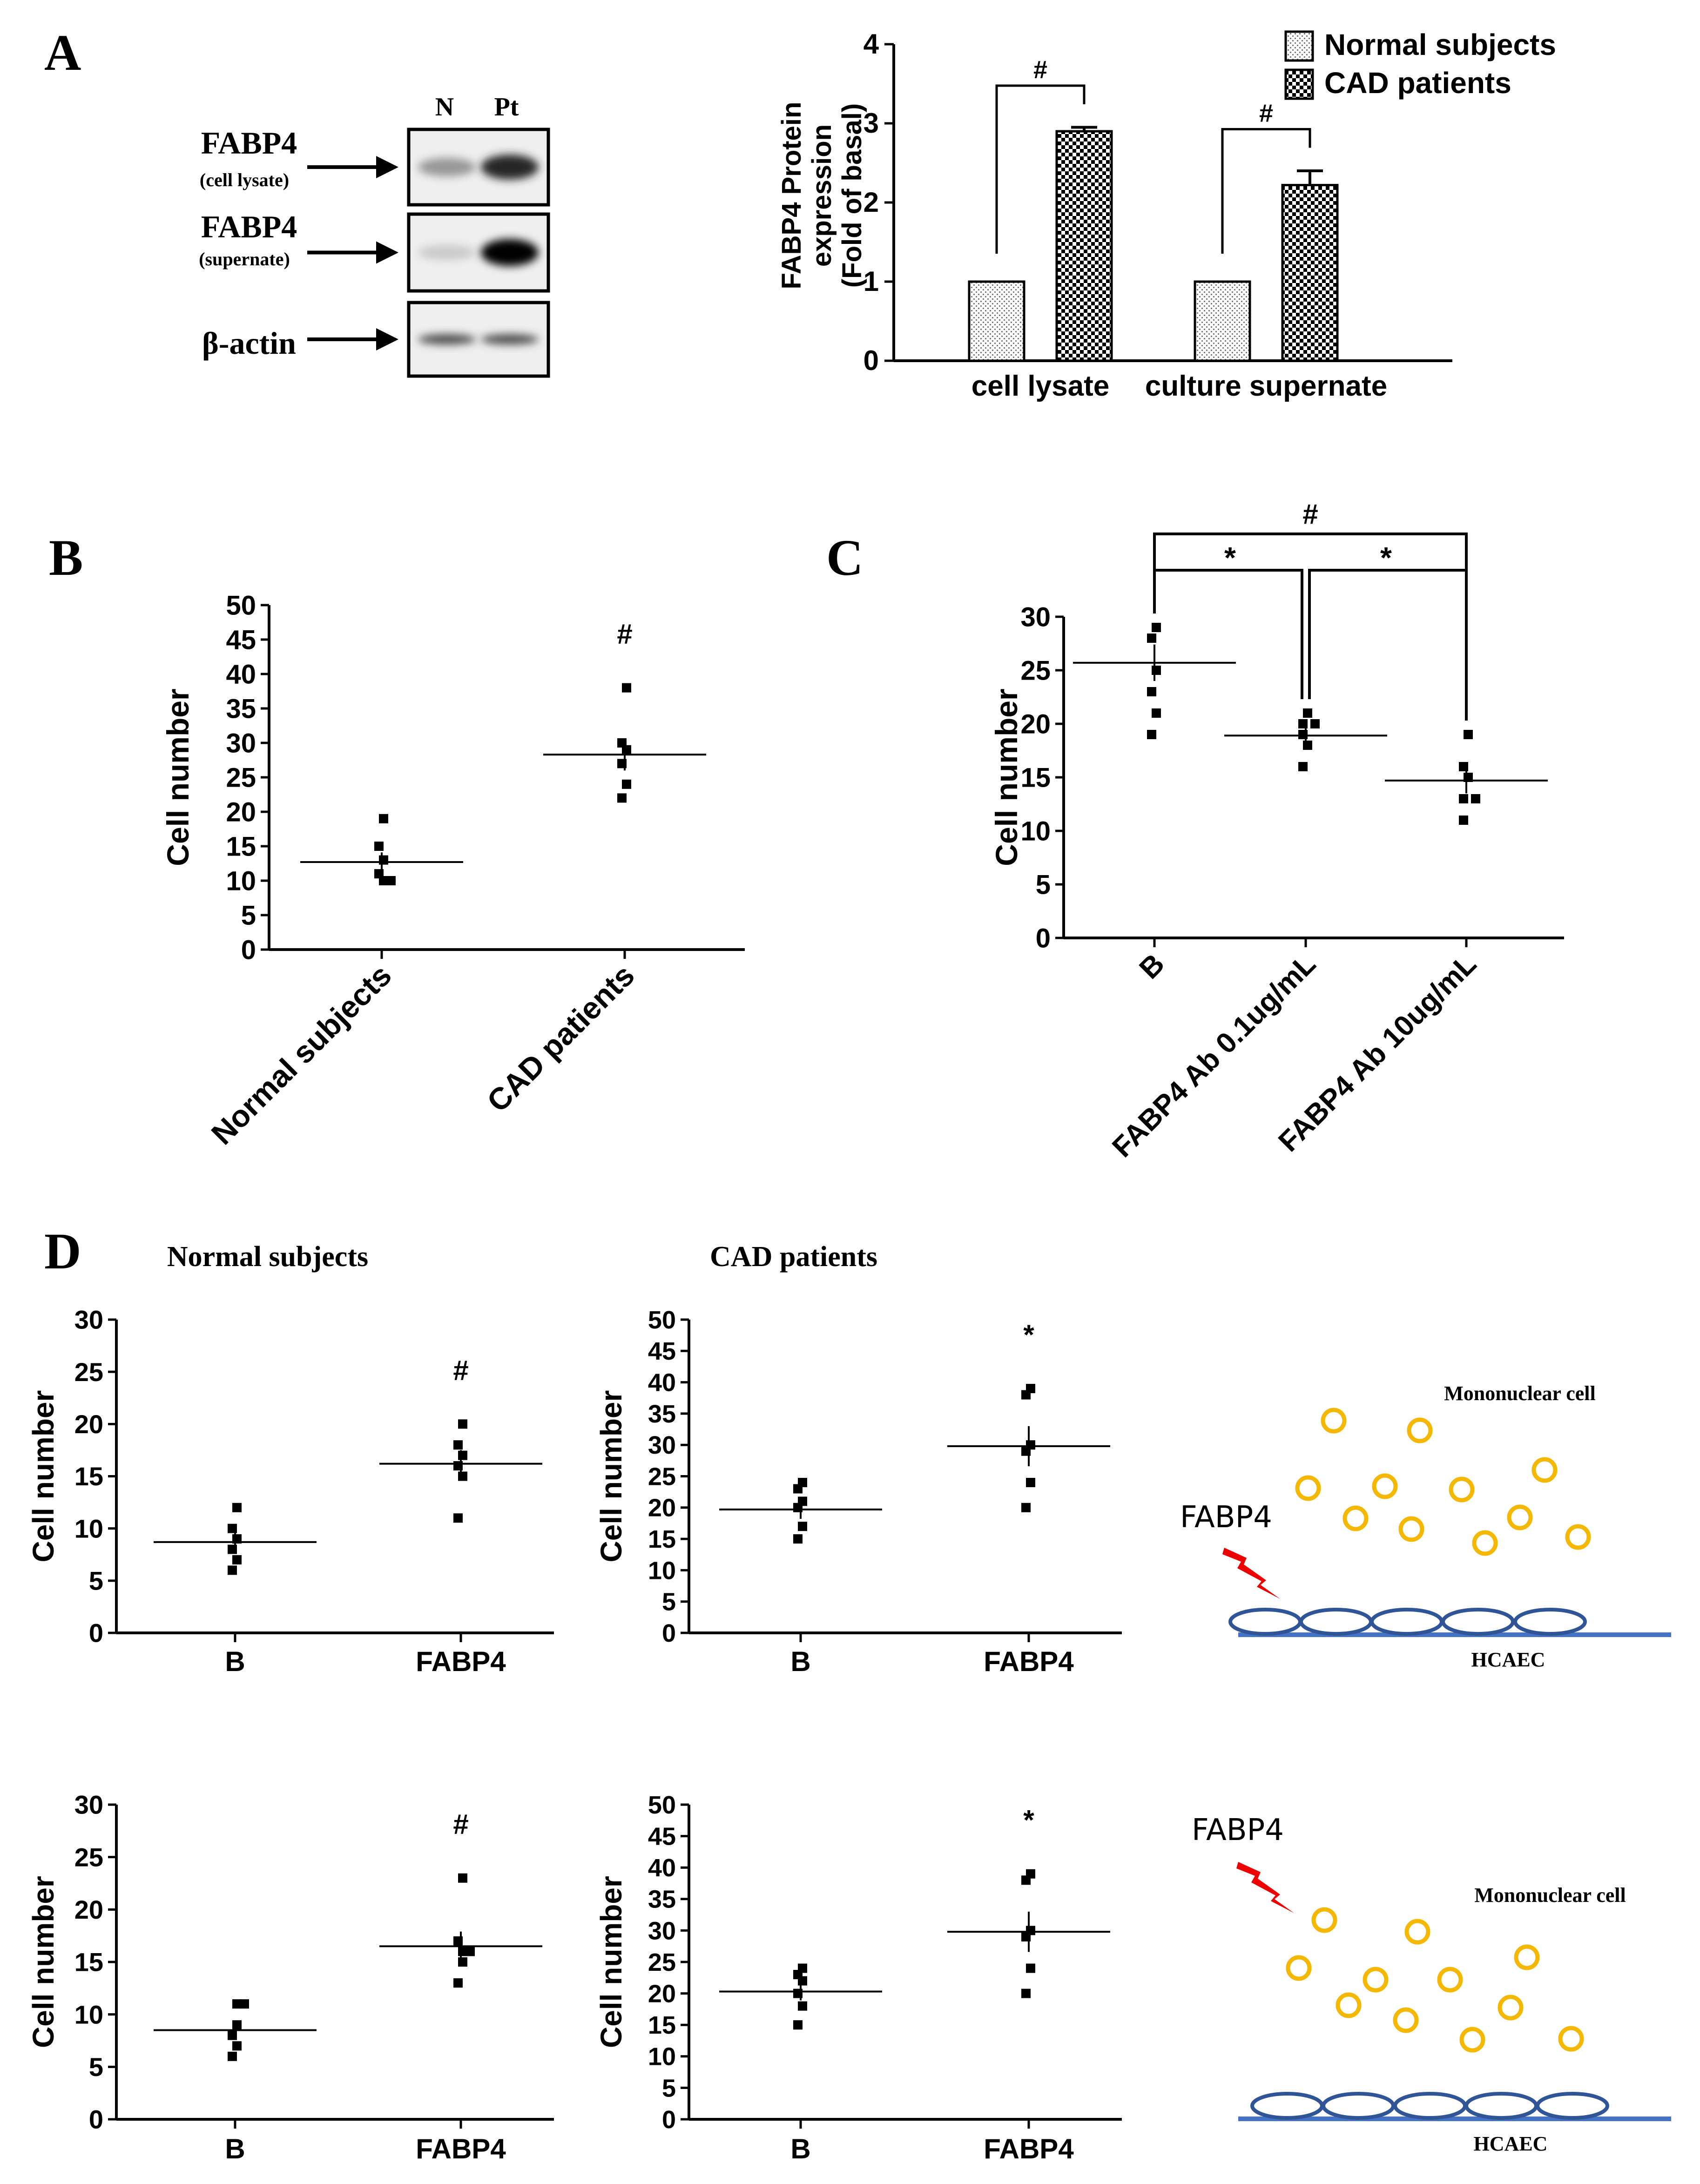 The image size is (1700, 2184). What do you see at coordinates (1040, 386) in the screenshot?
I see `category-label: cell lysate` at bounding box center [1040, 386].